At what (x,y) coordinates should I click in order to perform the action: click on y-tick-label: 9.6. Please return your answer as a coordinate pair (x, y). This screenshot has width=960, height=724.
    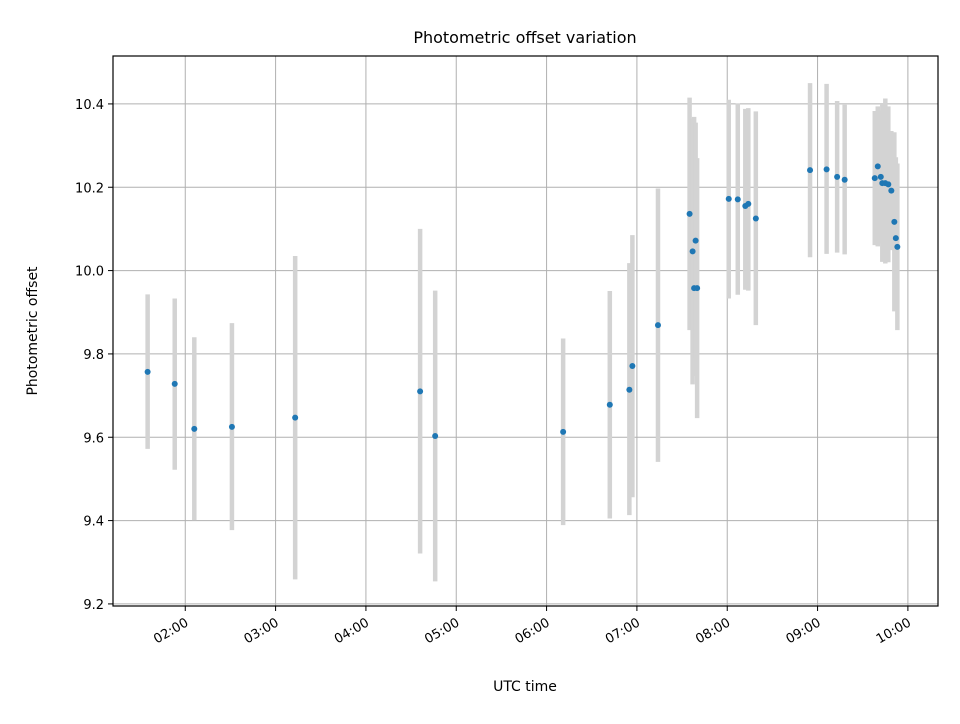
    Looking at the image, I should click on (93, 438).